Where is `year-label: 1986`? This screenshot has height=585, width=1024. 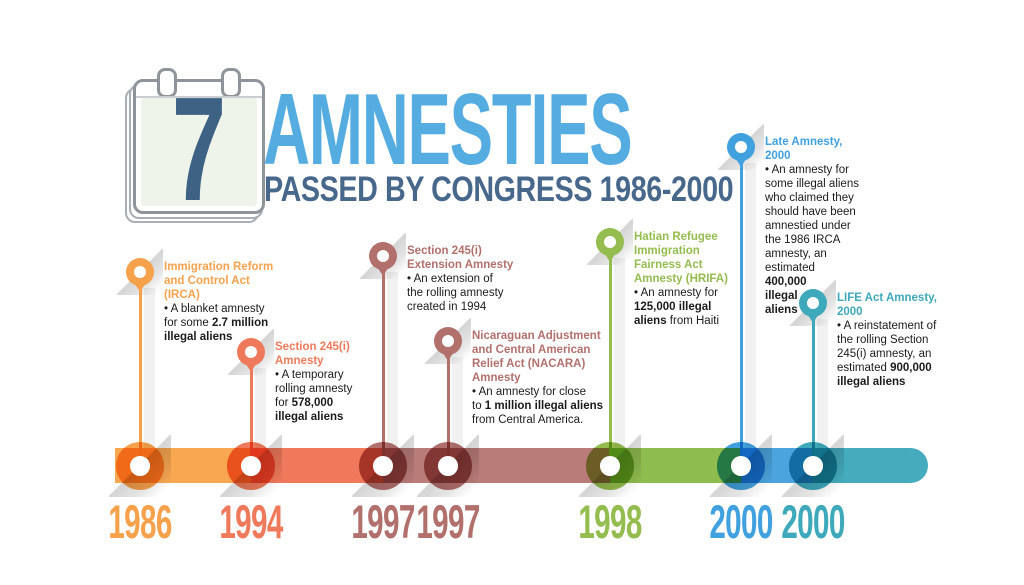
year-label: 1986 is located at coordinates (140, 521).